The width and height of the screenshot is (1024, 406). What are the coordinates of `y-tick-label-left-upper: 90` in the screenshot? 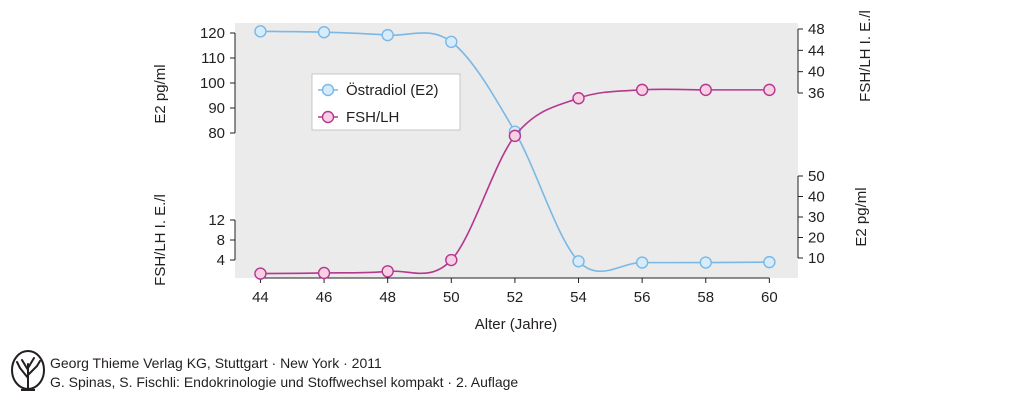 It's located at (216, 108).